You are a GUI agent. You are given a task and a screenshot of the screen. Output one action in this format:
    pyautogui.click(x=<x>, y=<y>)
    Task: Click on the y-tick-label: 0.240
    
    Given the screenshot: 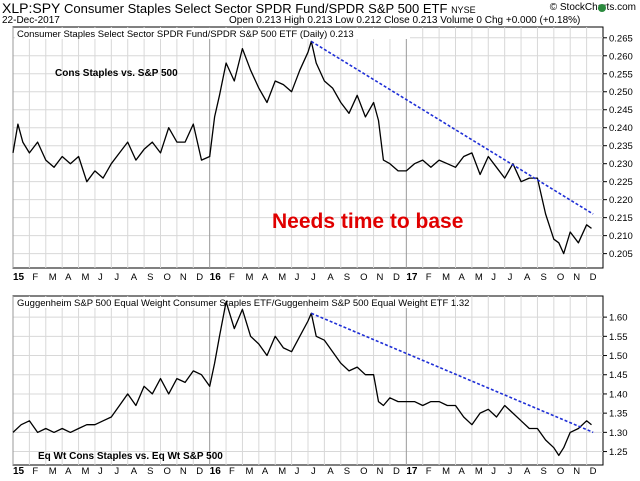 What is the action you would take?
    pyautogui.click(x=621, y=128)
    